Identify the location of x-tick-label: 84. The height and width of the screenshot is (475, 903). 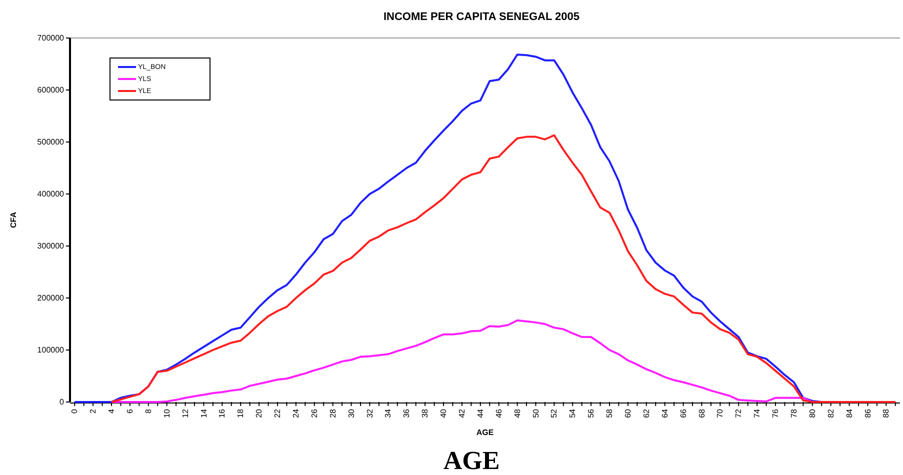
(849, 413).